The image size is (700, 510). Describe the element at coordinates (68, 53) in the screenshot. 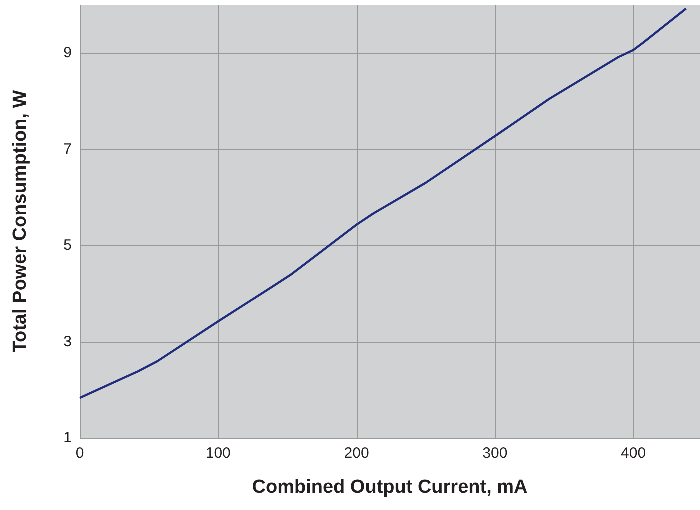

I see `y-tick-label: 9` at that location.